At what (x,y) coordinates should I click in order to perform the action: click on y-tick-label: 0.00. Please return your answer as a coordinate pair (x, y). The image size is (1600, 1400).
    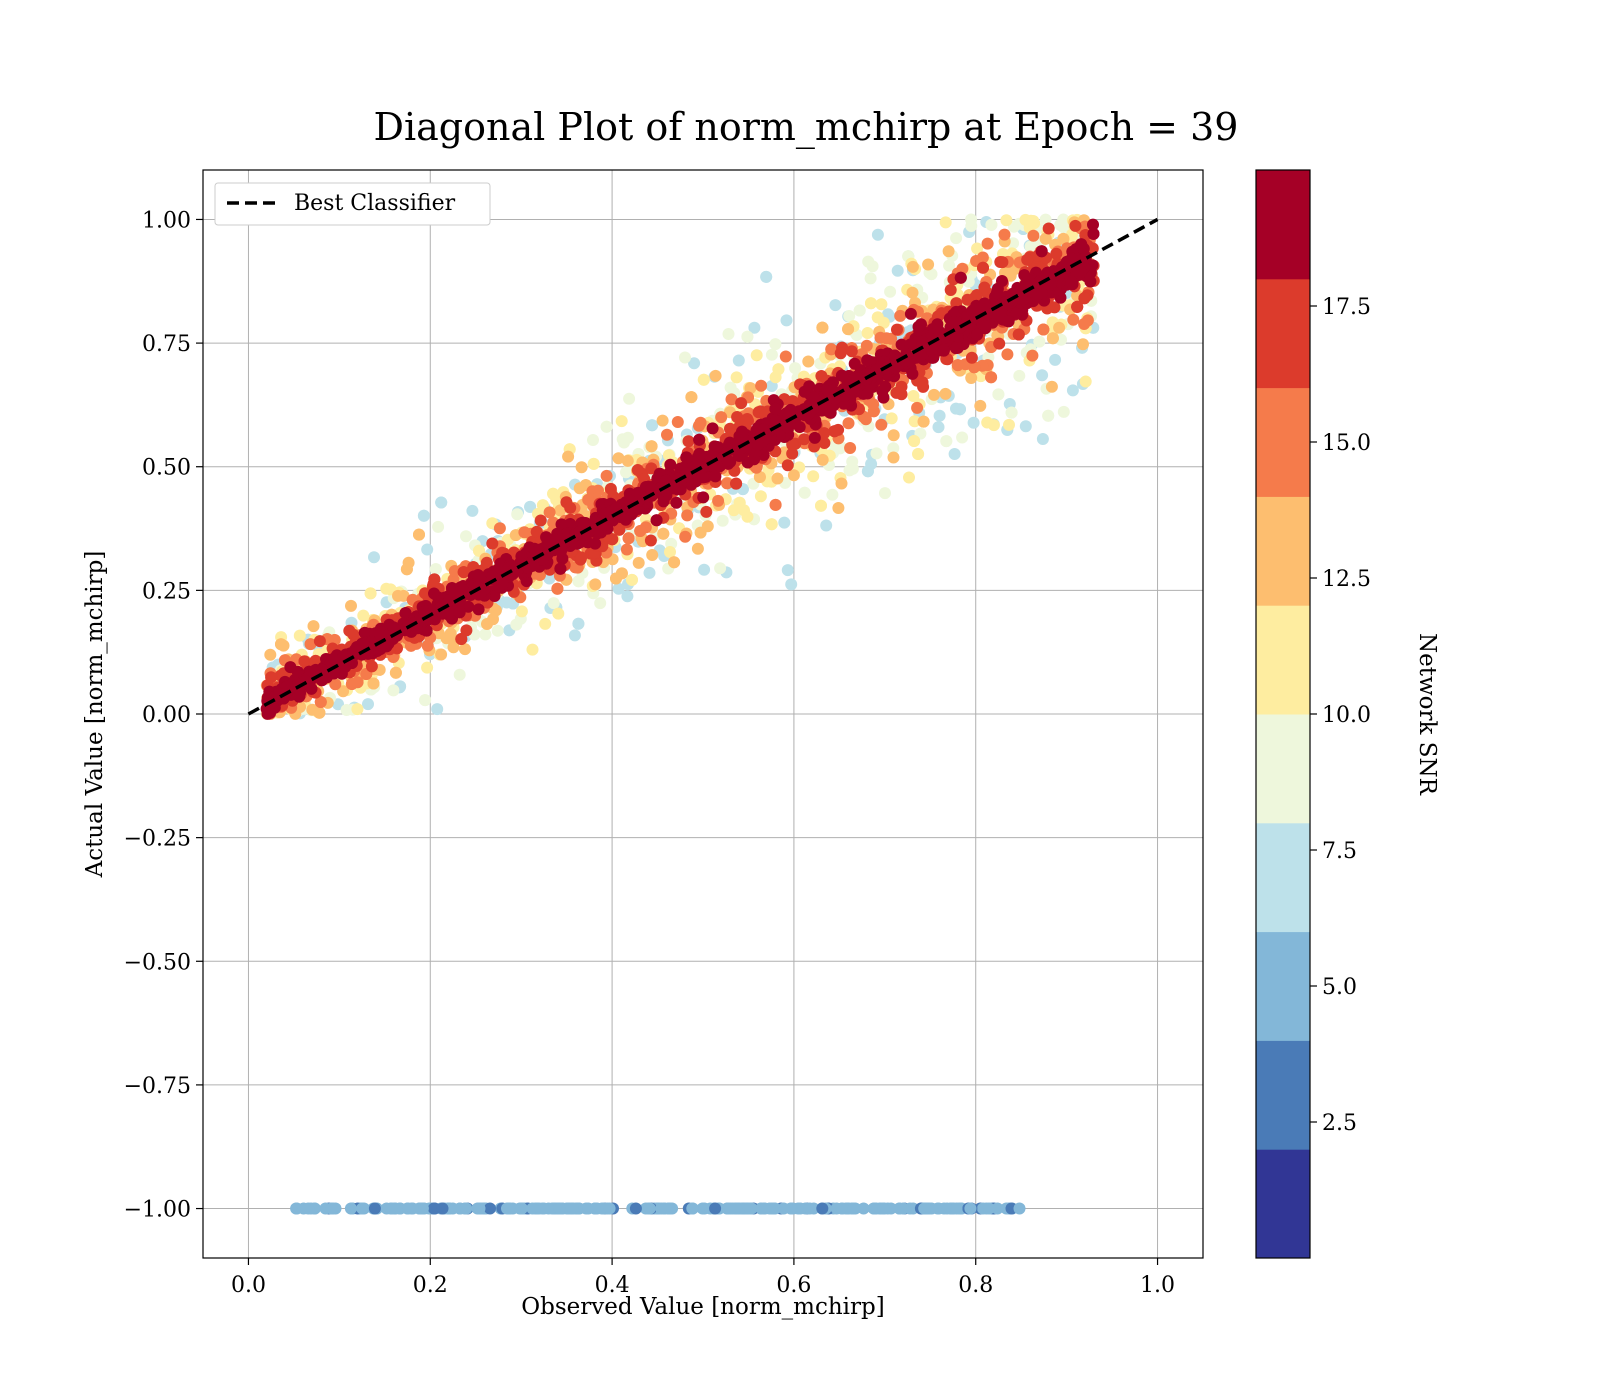
    Looking at the image, I should click on (166, 715).